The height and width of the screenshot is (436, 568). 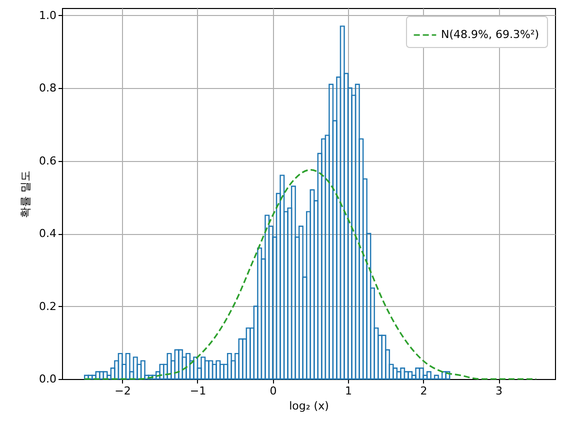 What do you see at coordinates (25, 194) in the screenshot?
I see `y-axis-title: 확률 밀도` at bounding box center [25, 194].